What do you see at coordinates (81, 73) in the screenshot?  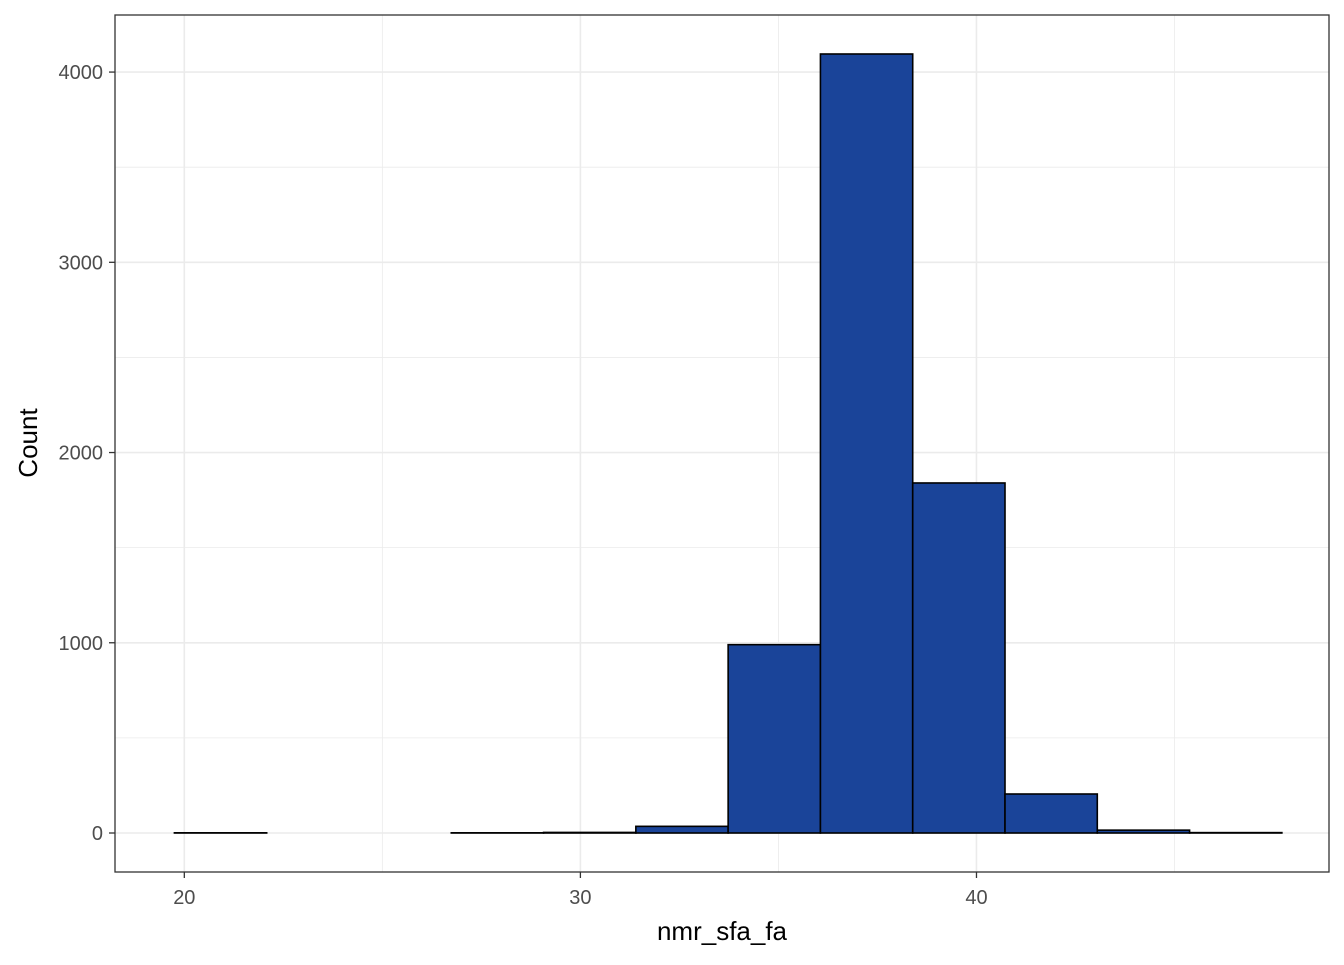 I see `y-tick-label: 4000` at bounding box center [81, 73].